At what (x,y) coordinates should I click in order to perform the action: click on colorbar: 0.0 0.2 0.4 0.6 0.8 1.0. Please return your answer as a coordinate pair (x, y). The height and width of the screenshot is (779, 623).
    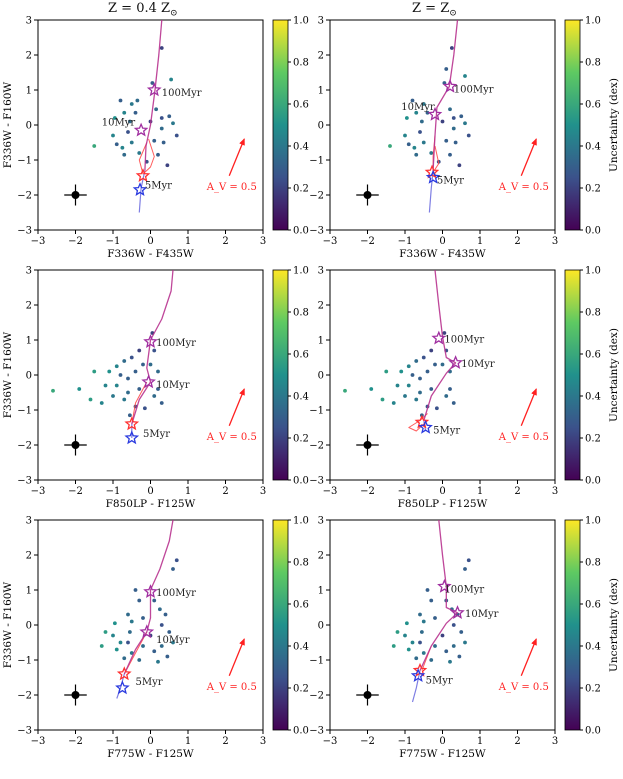
    Looking at the image, I should click on (290, 126).